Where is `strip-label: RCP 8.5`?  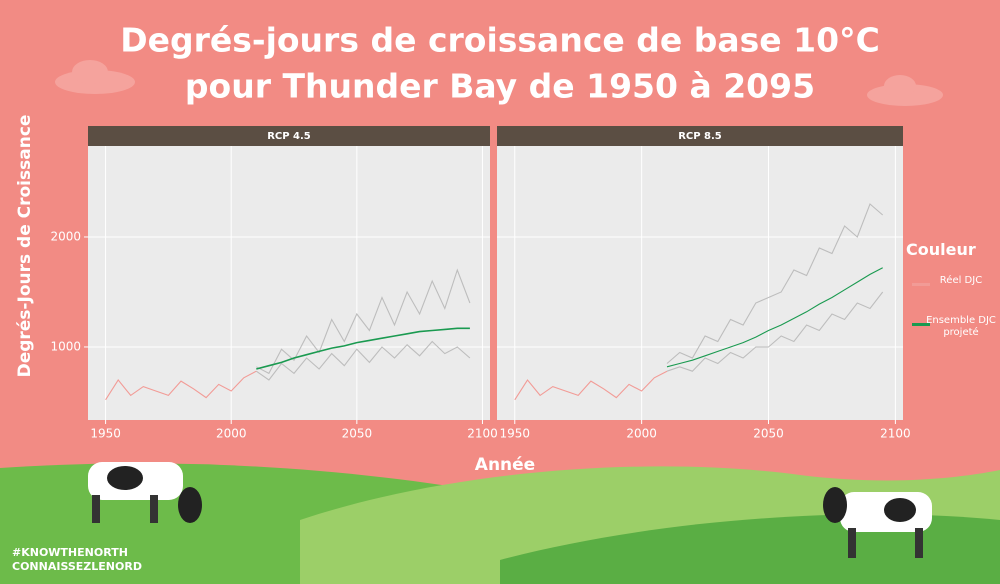
strip-label: RCP 8.5 is located at coordinates (700, 136).